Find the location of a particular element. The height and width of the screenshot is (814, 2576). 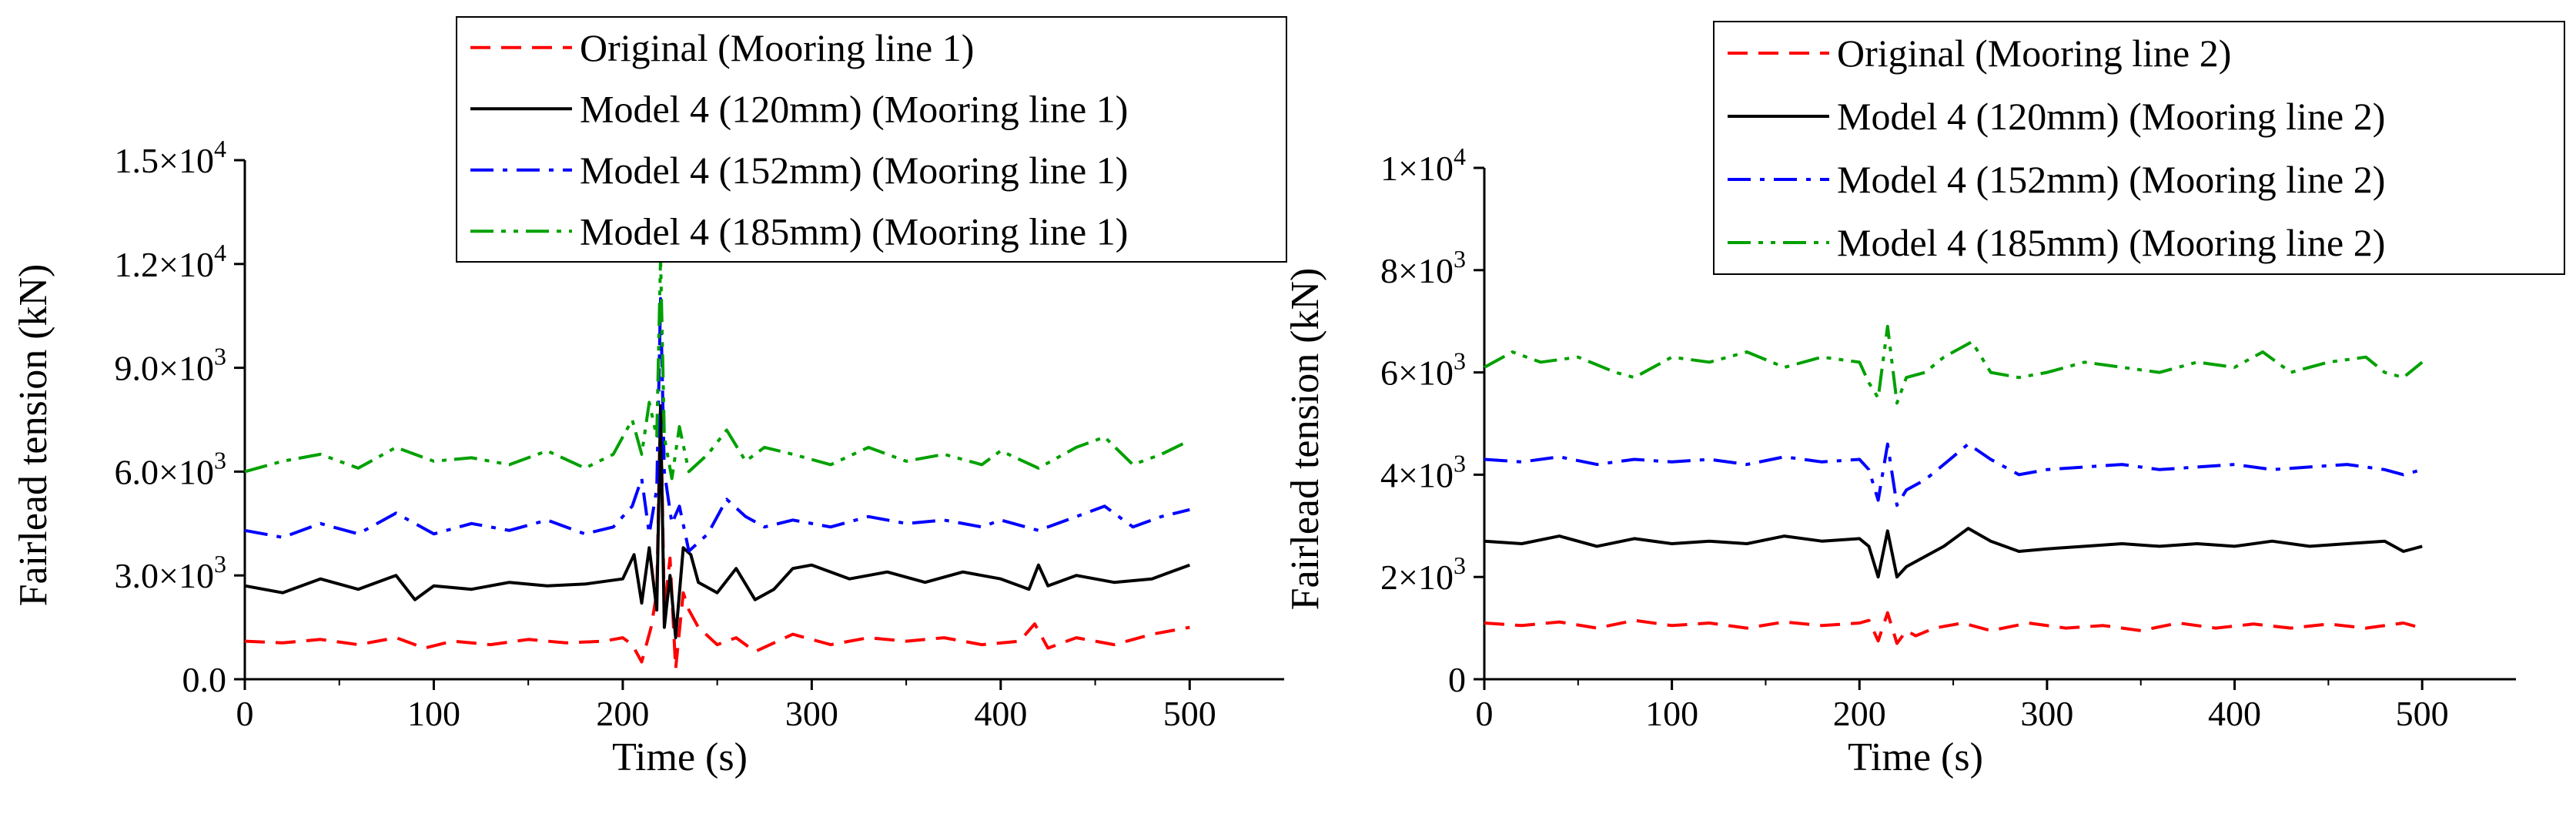

y-tick-label: 9.0×10³ is located at coordinates (171, 365).